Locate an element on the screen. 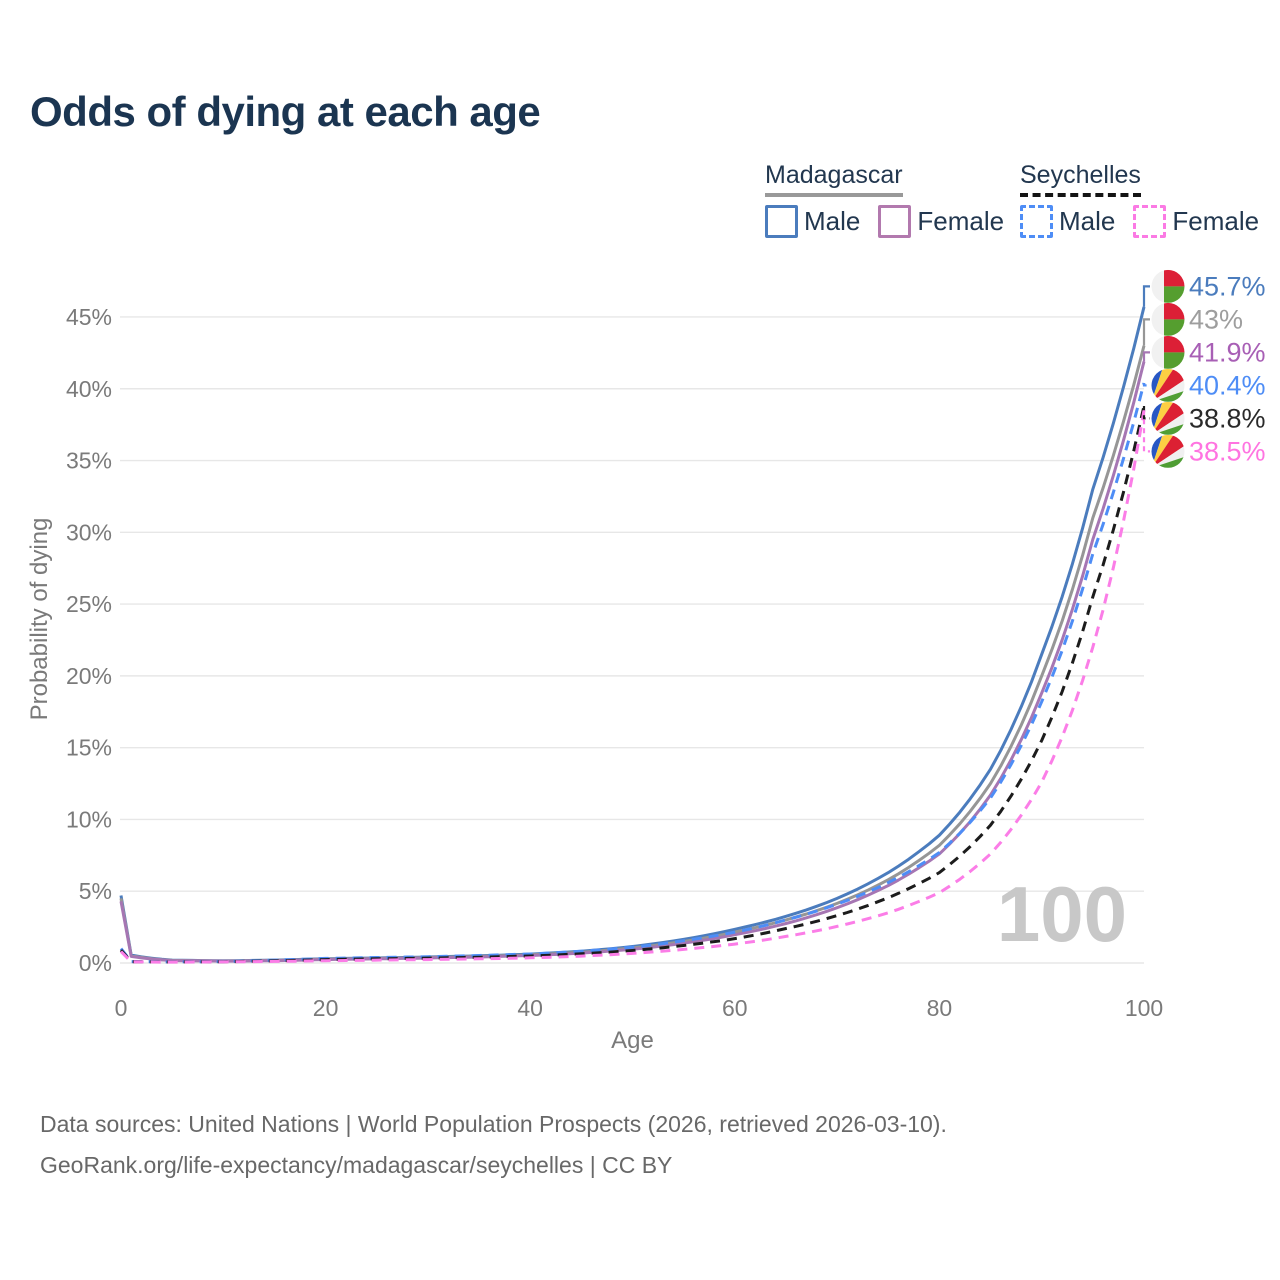 The height and width of the screenshot is (1280, 1280). end-value-label-madagascar-male: 45.7% is located at coordinates (1227, 286).